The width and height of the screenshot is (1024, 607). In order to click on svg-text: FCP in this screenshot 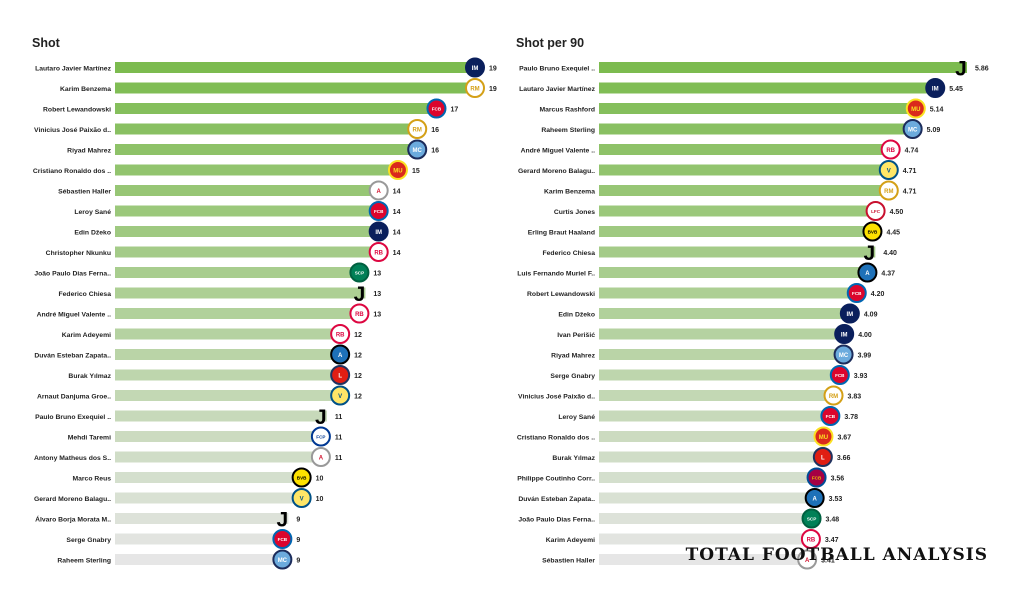, I will do `click(320, 436)`.